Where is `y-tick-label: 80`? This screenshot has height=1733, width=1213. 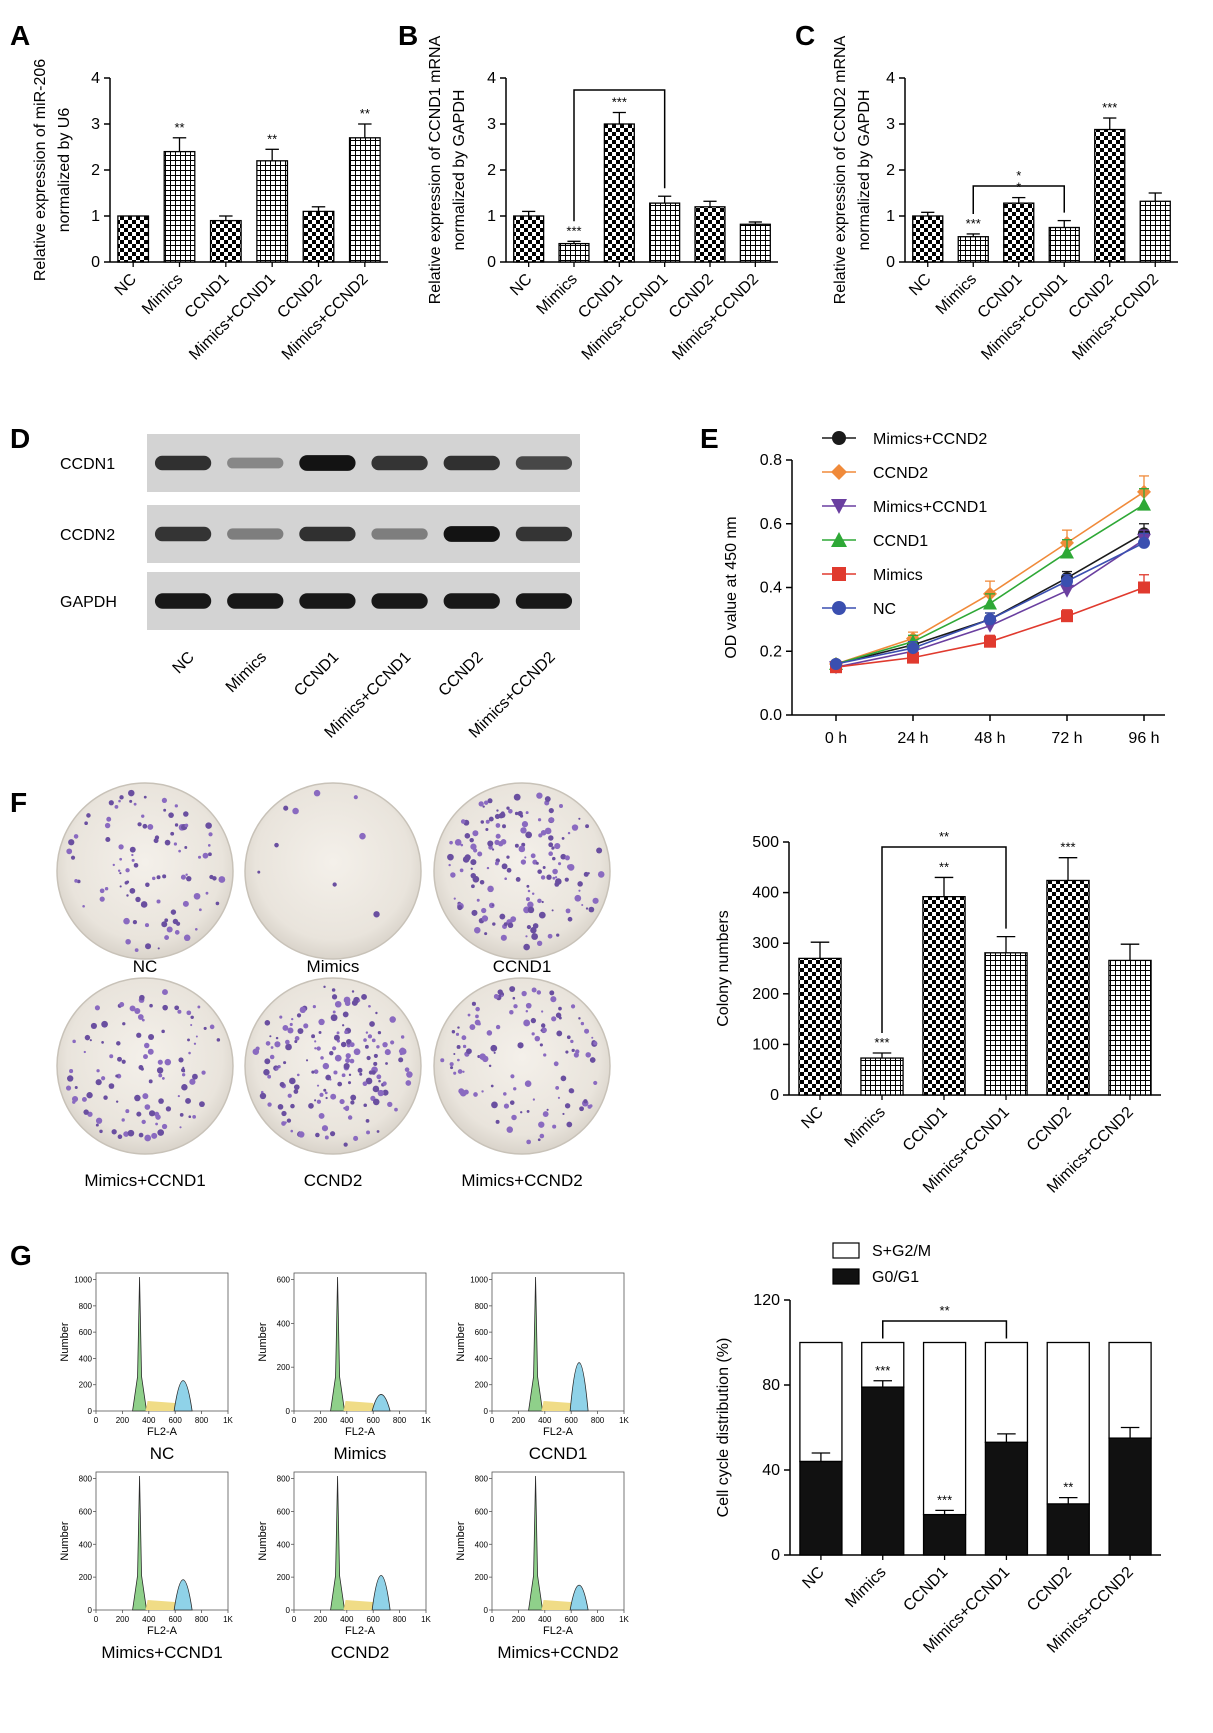 y-tick-label: 80 is located at coordinates (771, 1385).